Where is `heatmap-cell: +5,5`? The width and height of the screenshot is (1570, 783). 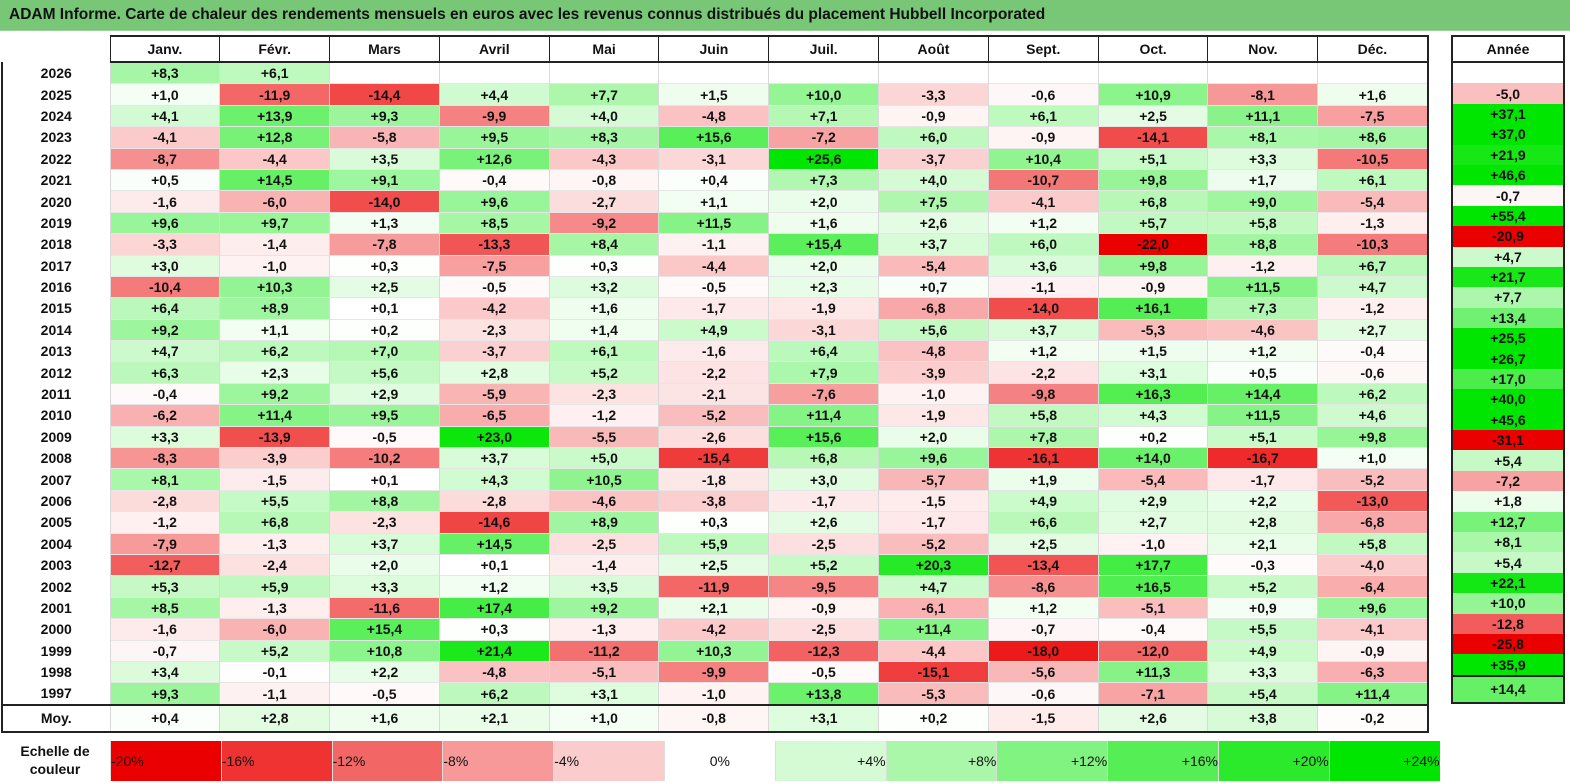 heatmap-cell: +5,5 is located at coordinates (274, 500).